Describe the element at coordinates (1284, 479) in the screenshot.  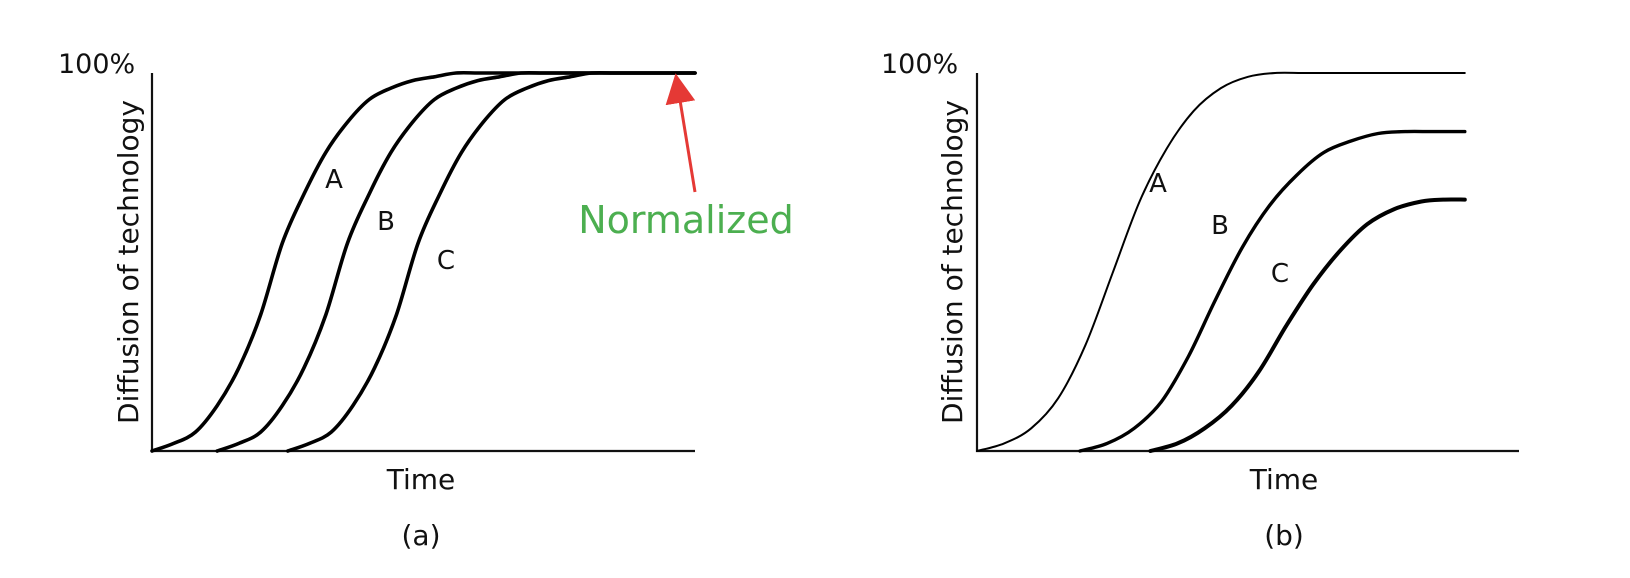
I see `panel-b-x-axis-label: Time` at that location.